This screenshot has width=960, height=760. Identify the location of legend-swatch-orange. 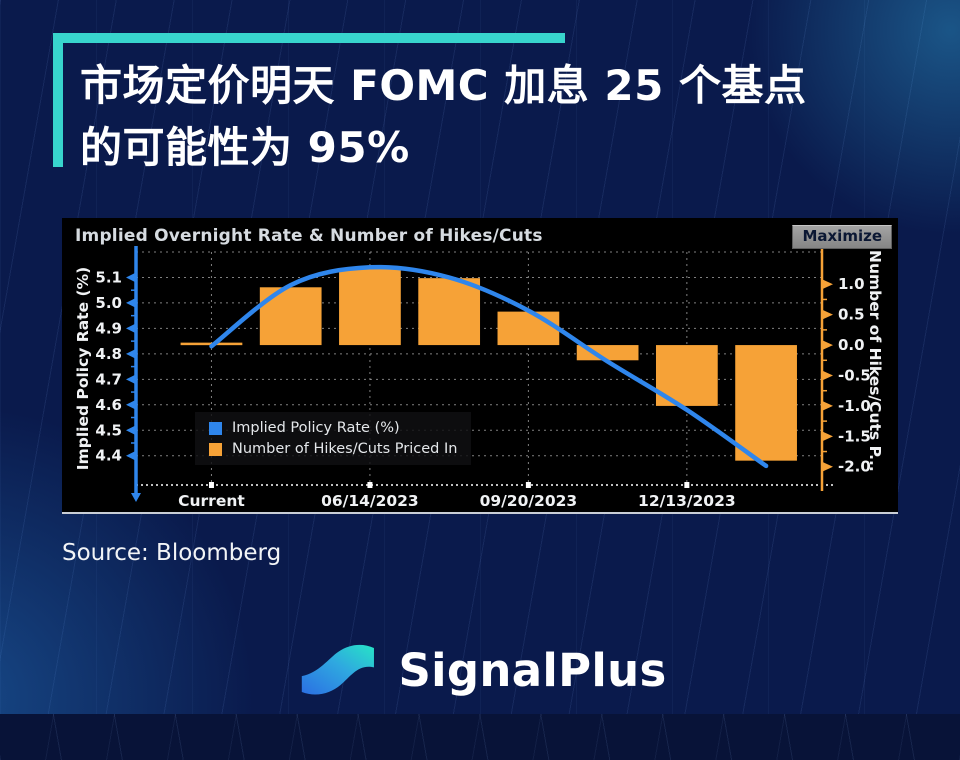
(215, 449).